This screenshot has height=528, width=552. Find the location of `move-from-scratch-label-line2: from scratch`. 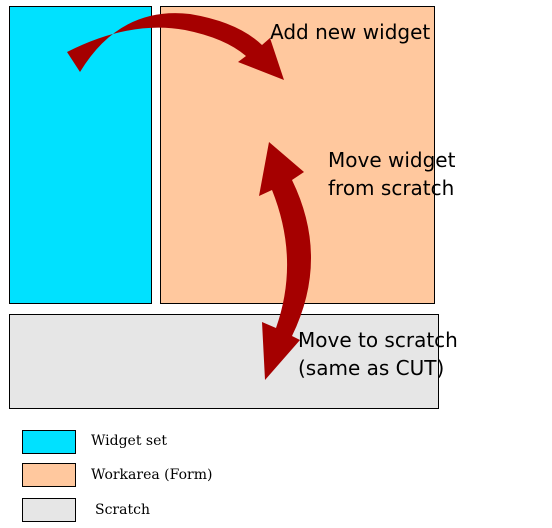

move-from-scratch-label-line2: from scratch is located at coordinates (391, 188).